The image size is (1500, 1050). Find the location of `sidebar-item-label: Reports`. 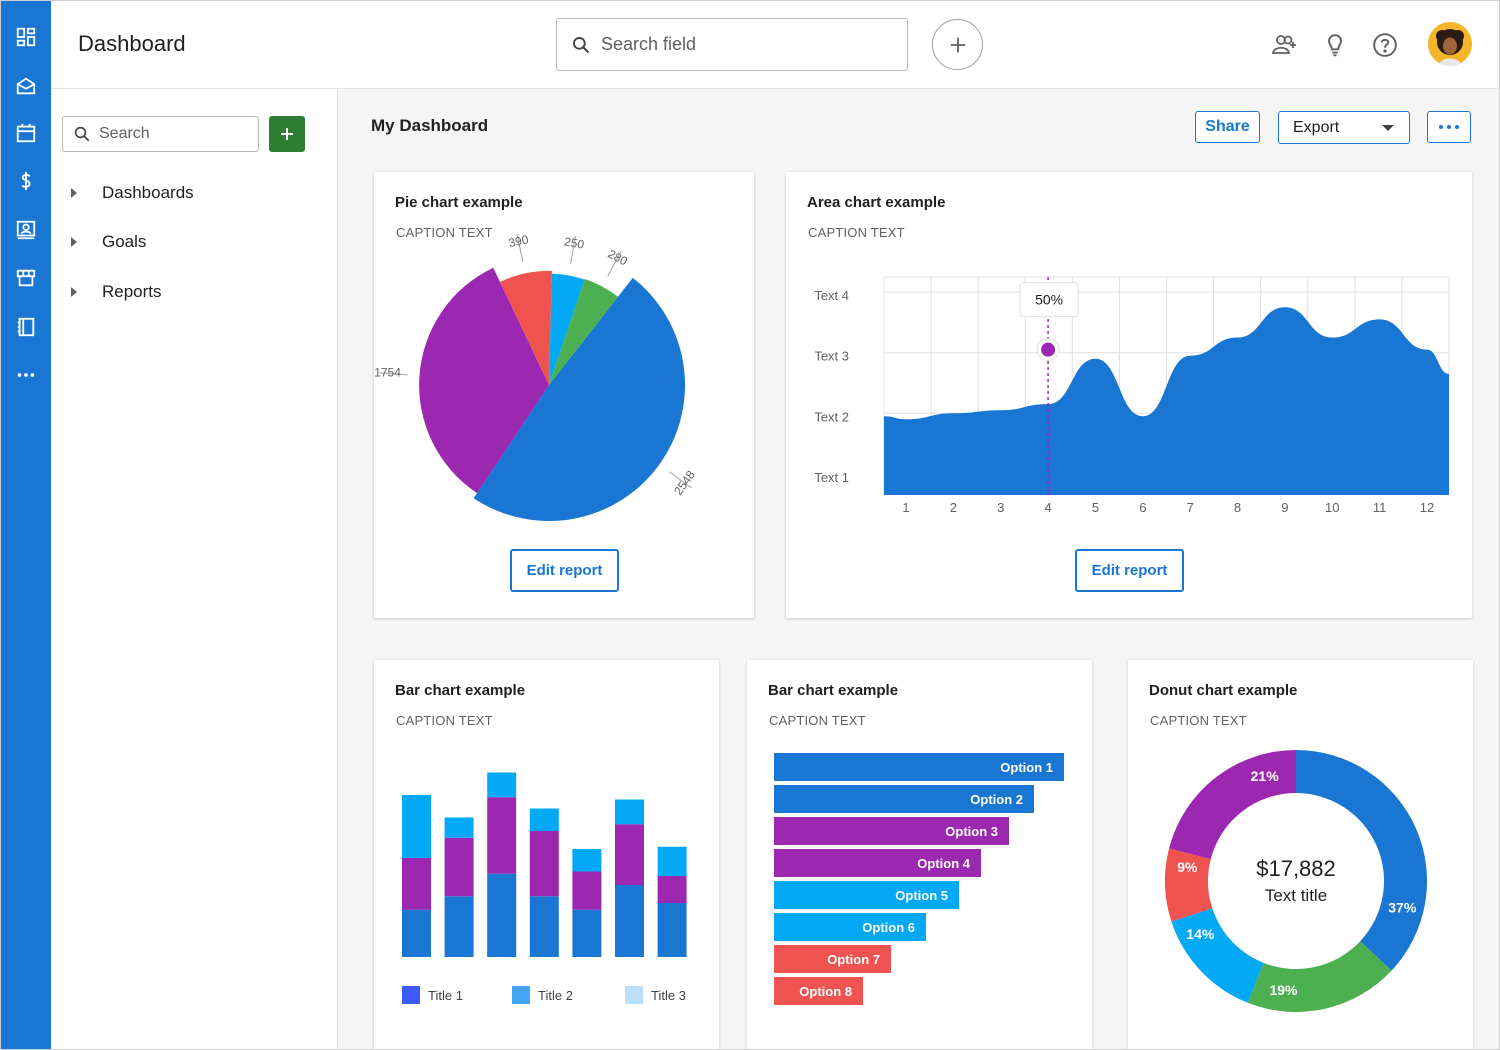

sidebar-item-label: Reports is located at coordinates (132, 291).